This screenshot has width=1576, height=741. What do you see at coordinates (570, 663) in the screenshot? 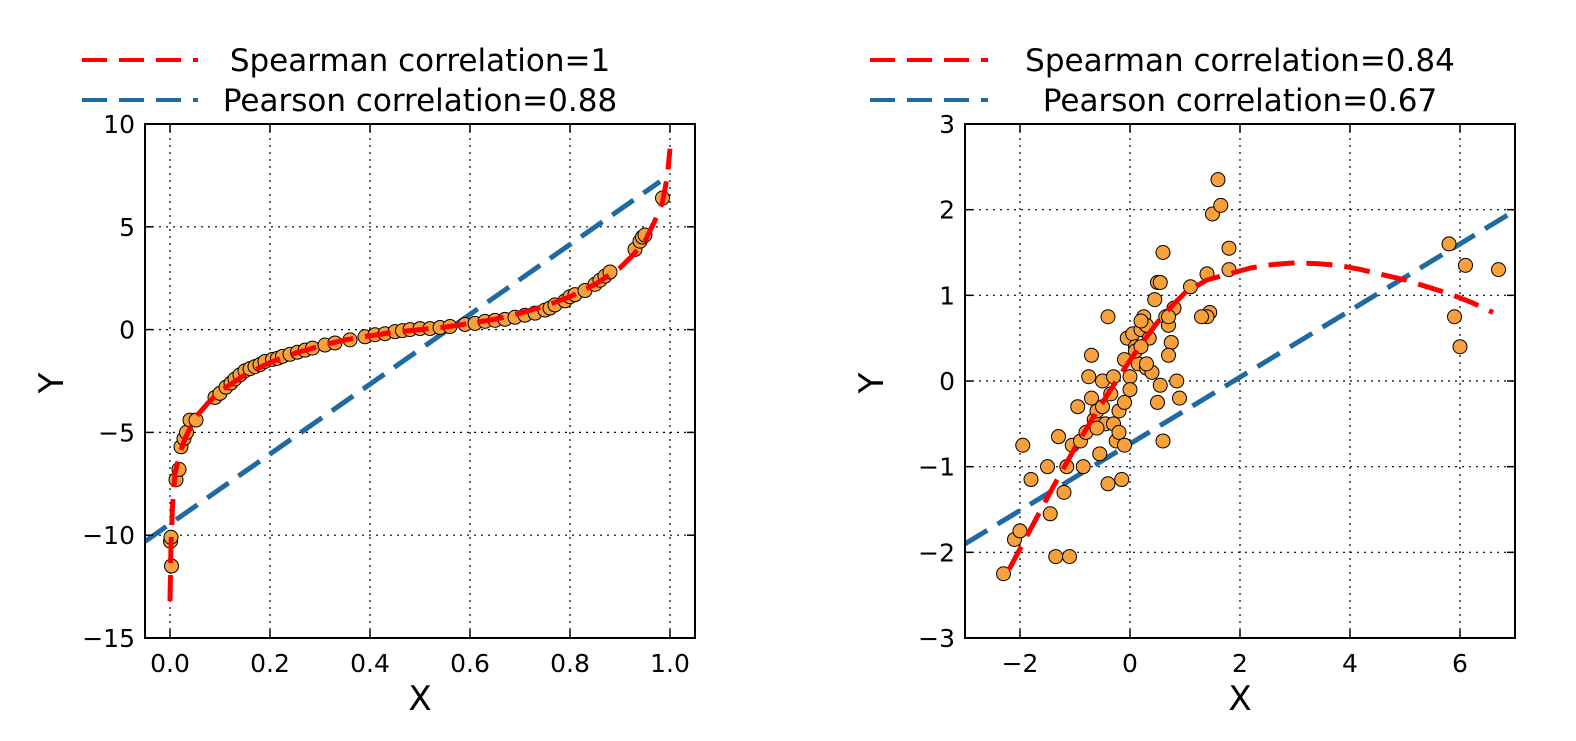
I see `x-tick-label: 0.8` at bounding box center [570, 663].